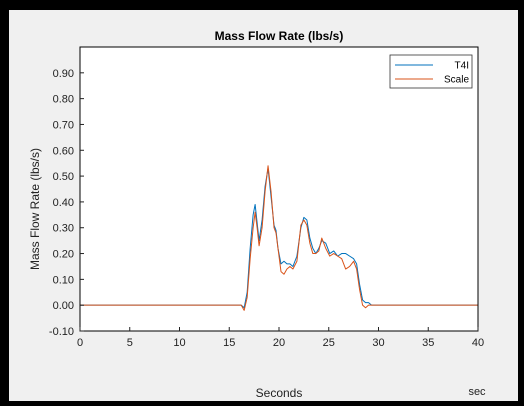 Image resolution: width=524 pixels, height=406 pixels. Describe the element at coordinates (378, 343) in the screenshot. I see `x-tick-label: 30` at that location.